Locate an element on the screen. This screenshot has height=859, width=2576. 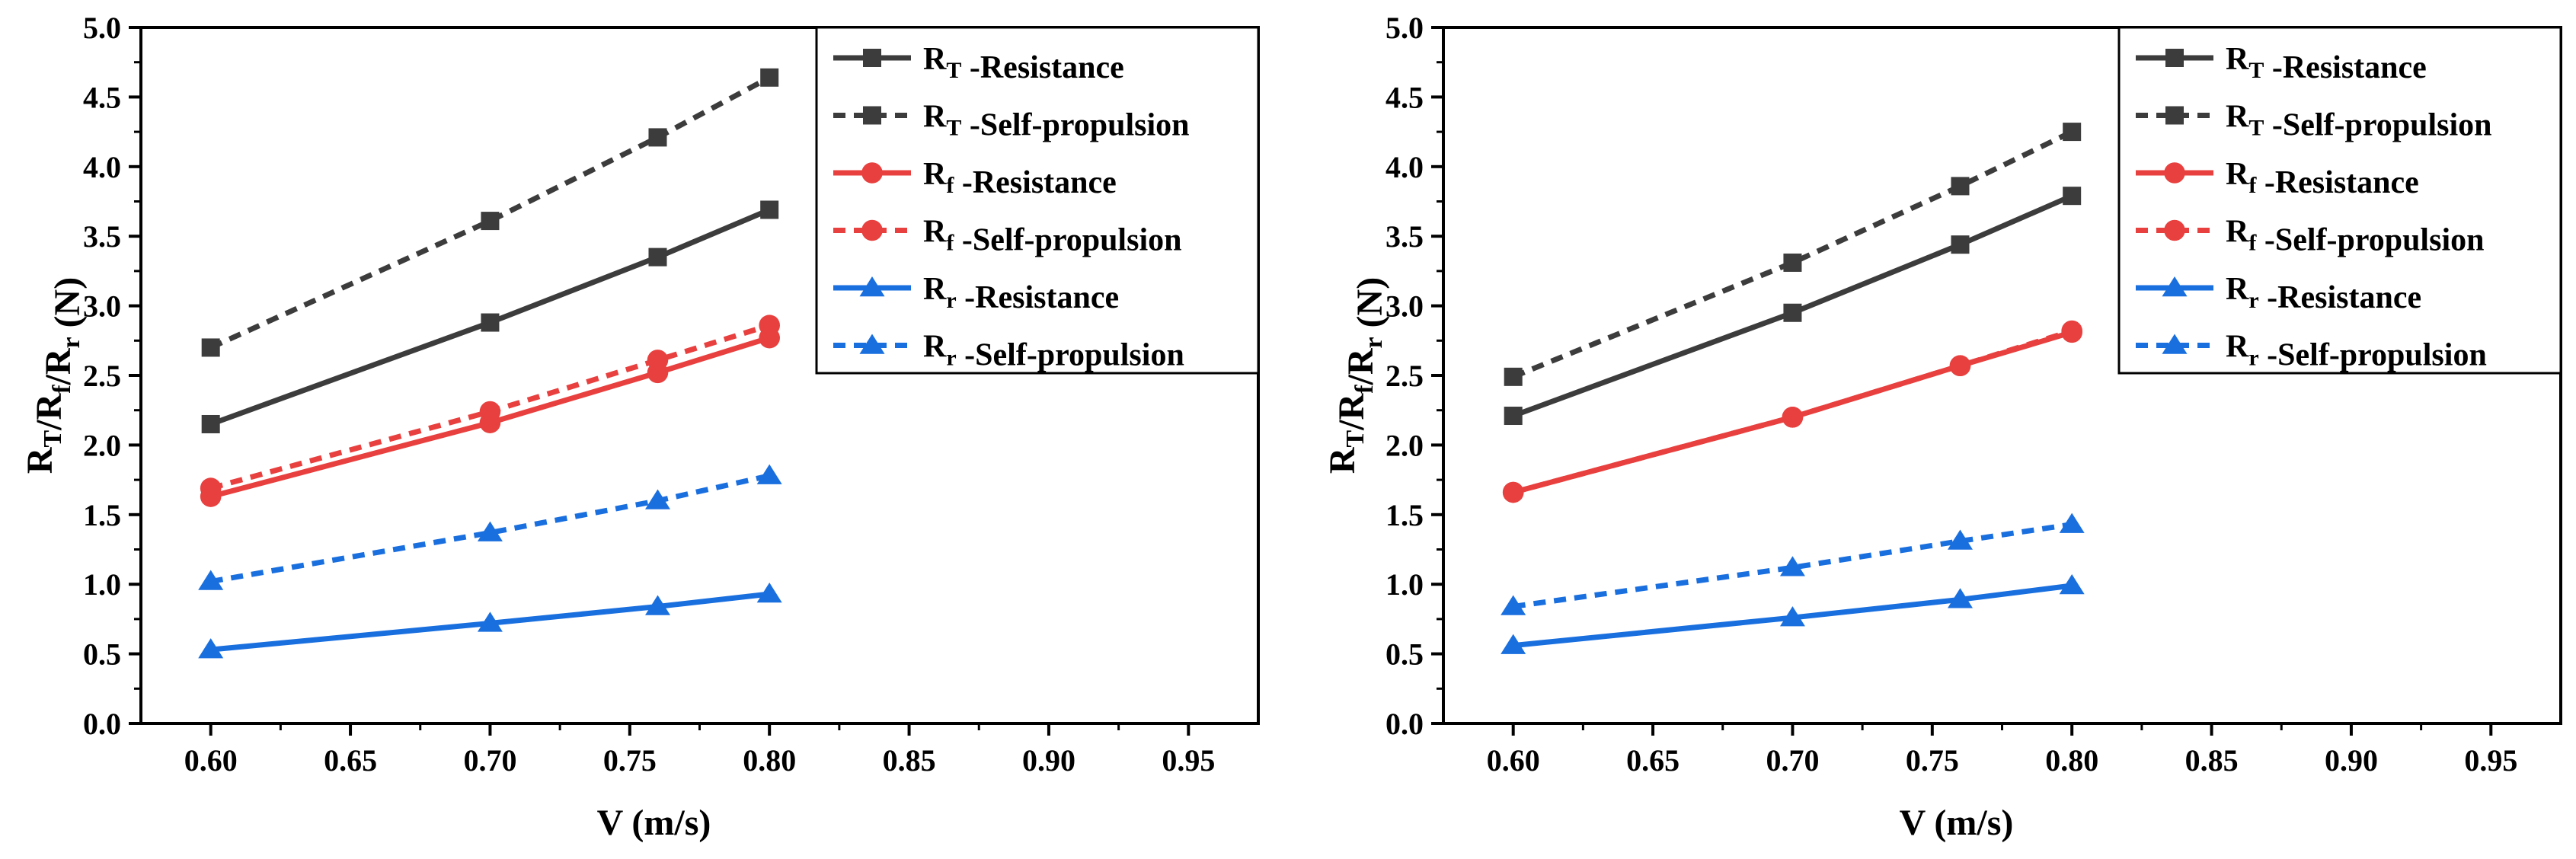
text-subscript: f is located at coordinates (1365, 389).